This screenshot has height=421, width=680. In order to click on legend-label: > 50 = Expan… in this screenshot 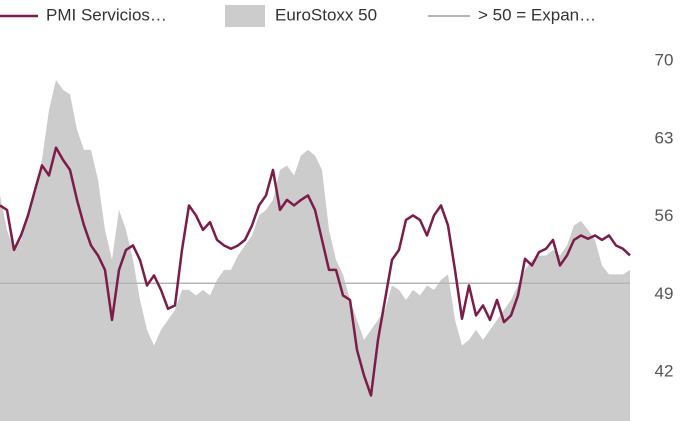, I will do `click(537, 14)`.